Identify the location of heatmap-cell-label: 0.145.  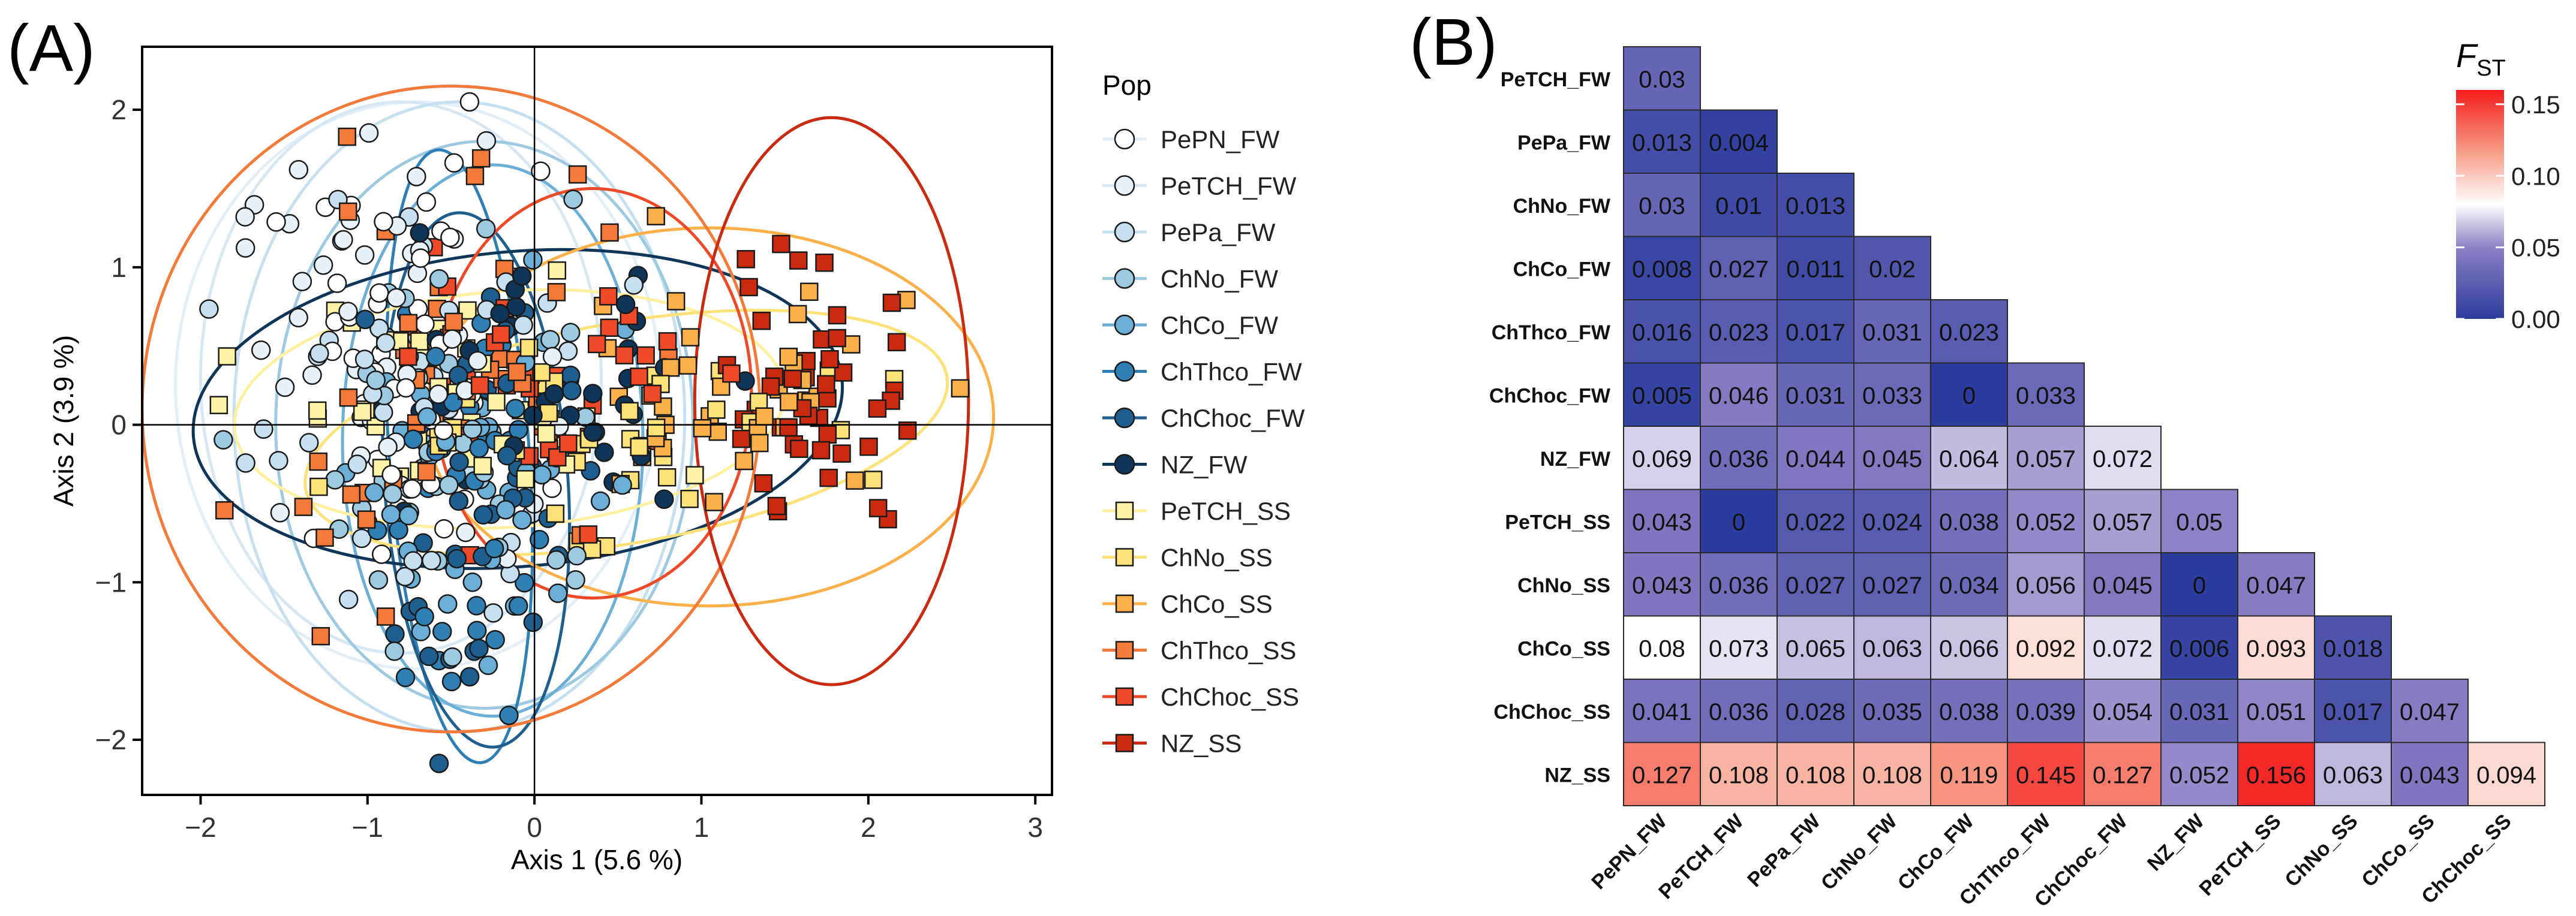
(2046, 775).